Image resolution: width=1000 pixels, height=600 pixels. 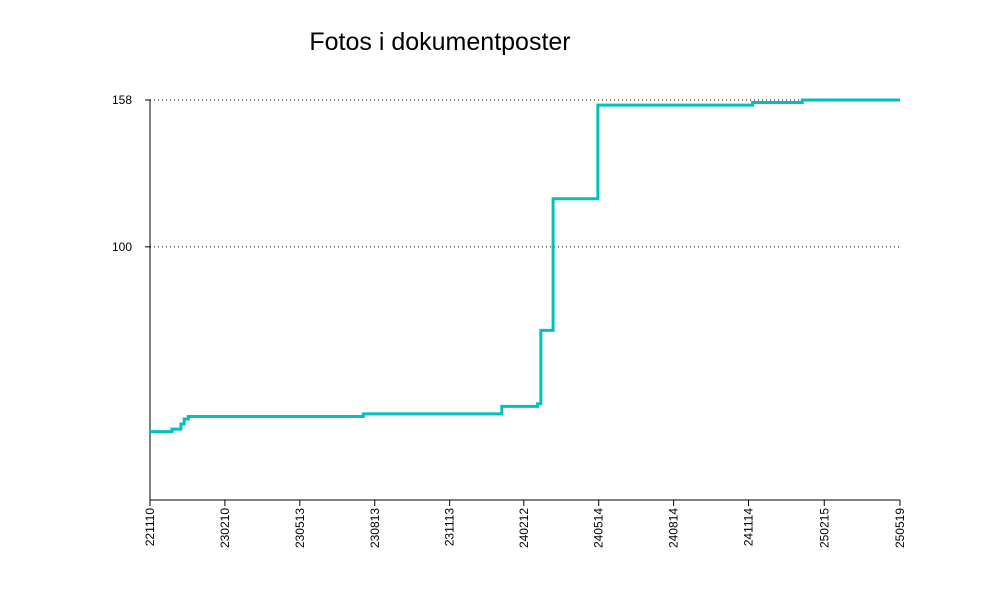 I want to click on y-tick-label: 158, so click(x=122, y=100).